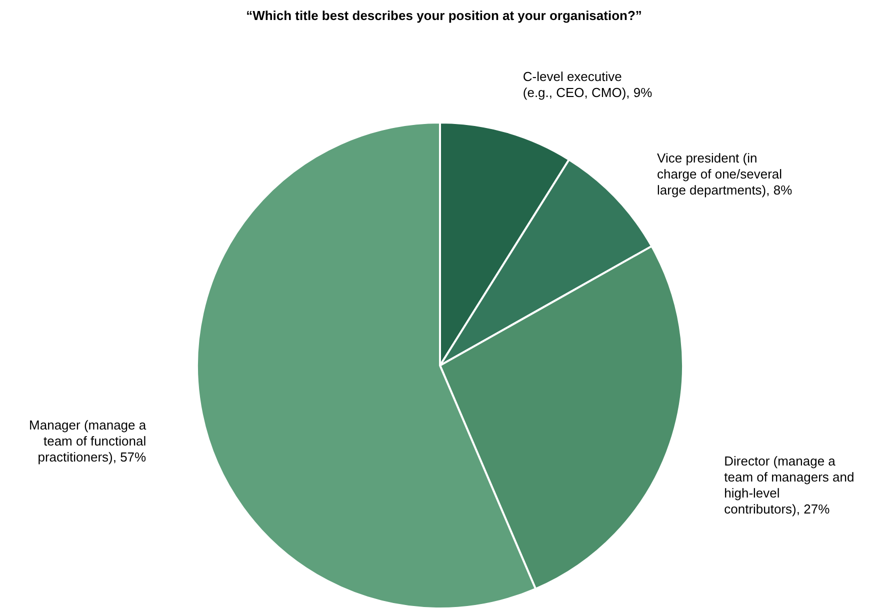 The height and width of the screenshot is (609, 888). Describe the element at coordinates (587, 84) in the screenshot. I see `slice-label: C-level executive (e.g., CEO, CMO), 9%` at that location.